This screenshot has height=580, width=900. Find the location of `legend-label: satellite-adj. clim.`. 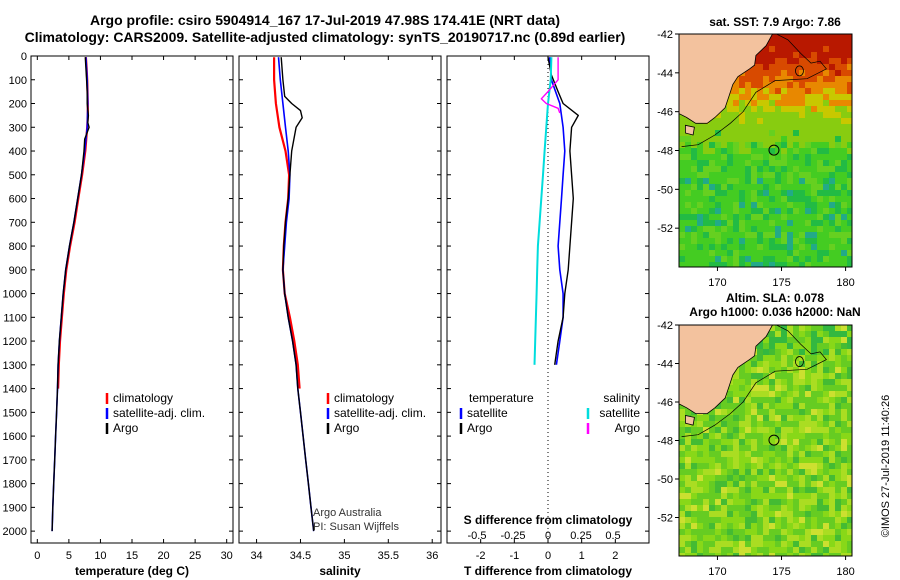

legend-label: satellite-adj. clim. is located at coordinates (159, 413).